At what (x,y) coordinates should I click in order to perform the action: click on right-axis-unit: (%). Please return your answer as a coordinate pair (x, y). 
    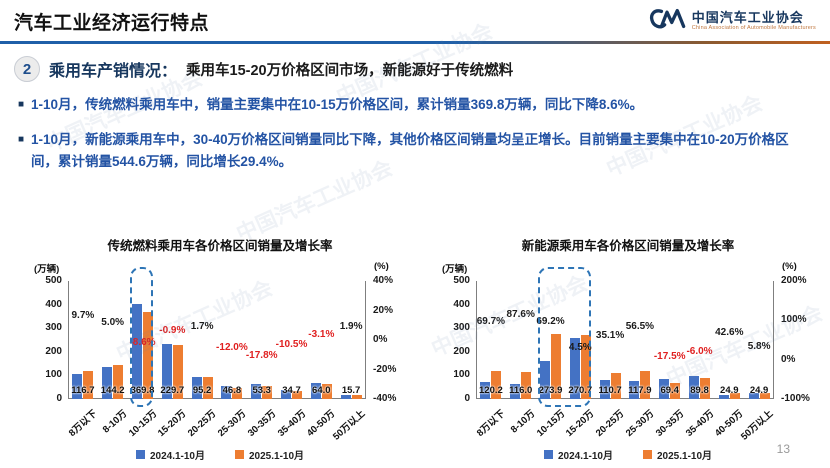
    Looking at the image, I should click on (381, 266).